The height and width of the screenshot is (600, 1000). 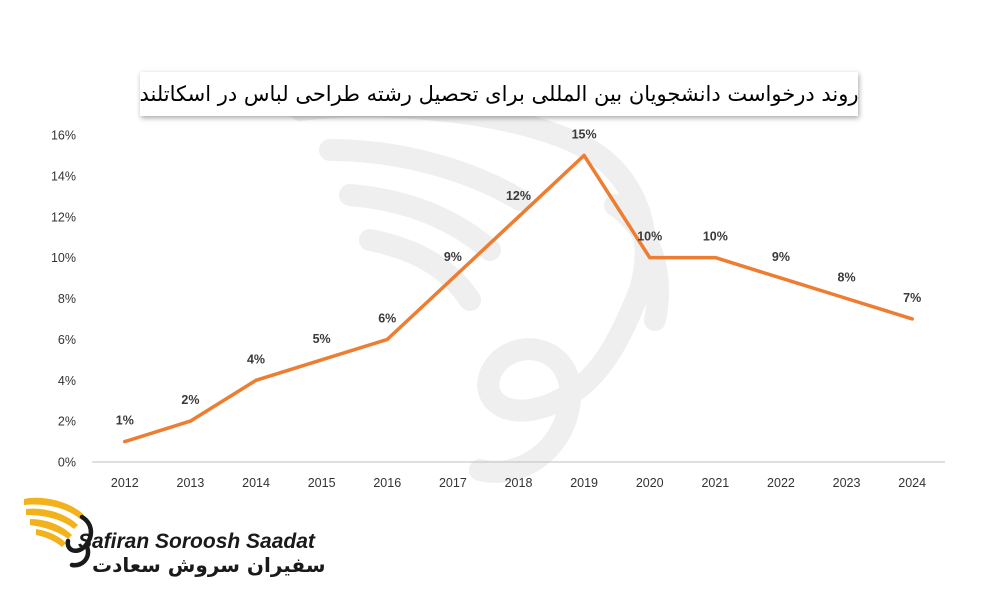 I want to click on x-tick-label: 2020, so click(x=650, y=483).